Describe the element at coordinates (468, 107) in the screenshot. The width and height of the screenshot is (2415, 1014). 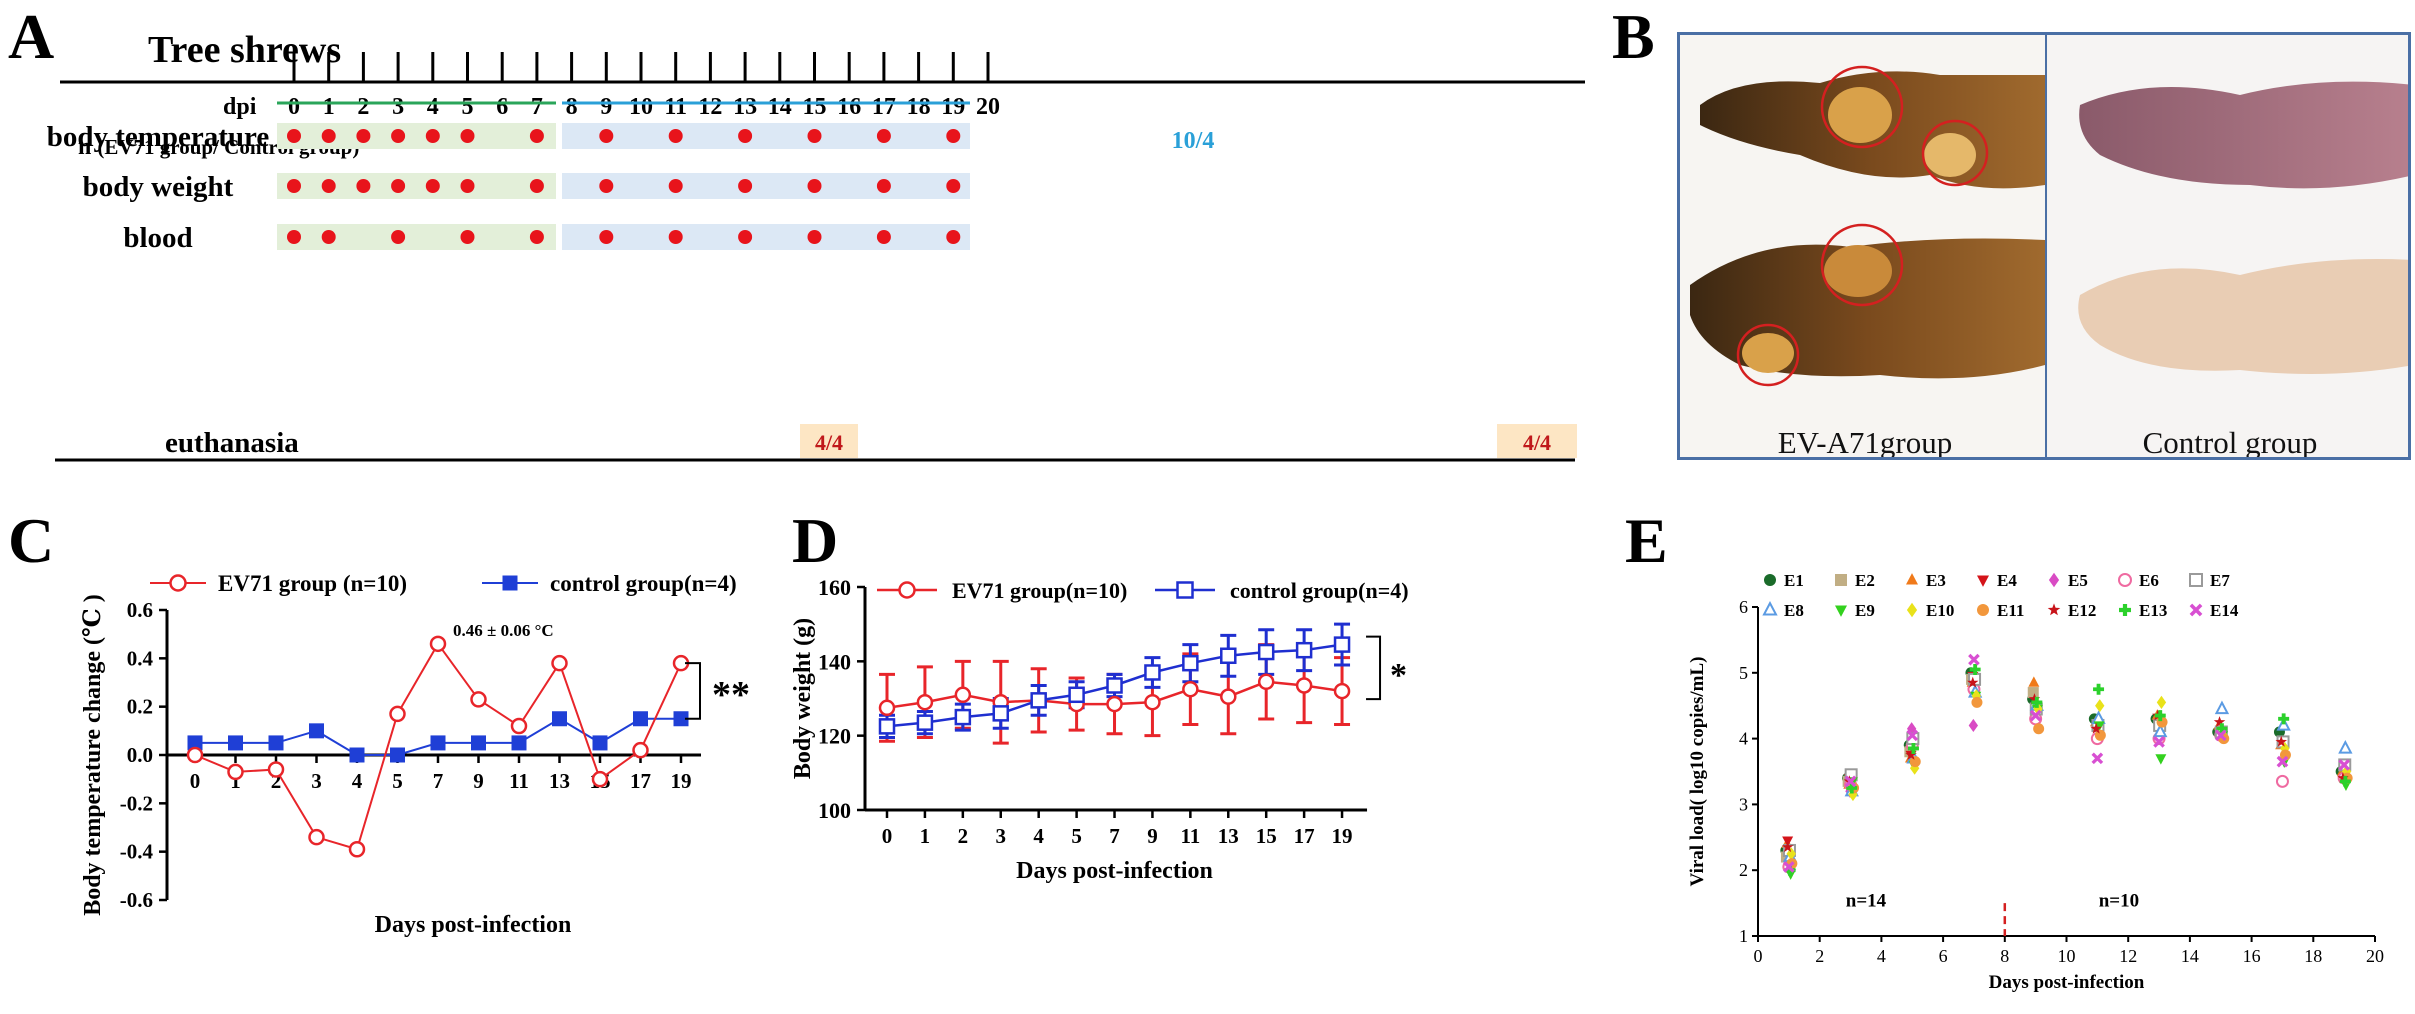
I see `dpi-day-label: 5` at that location.